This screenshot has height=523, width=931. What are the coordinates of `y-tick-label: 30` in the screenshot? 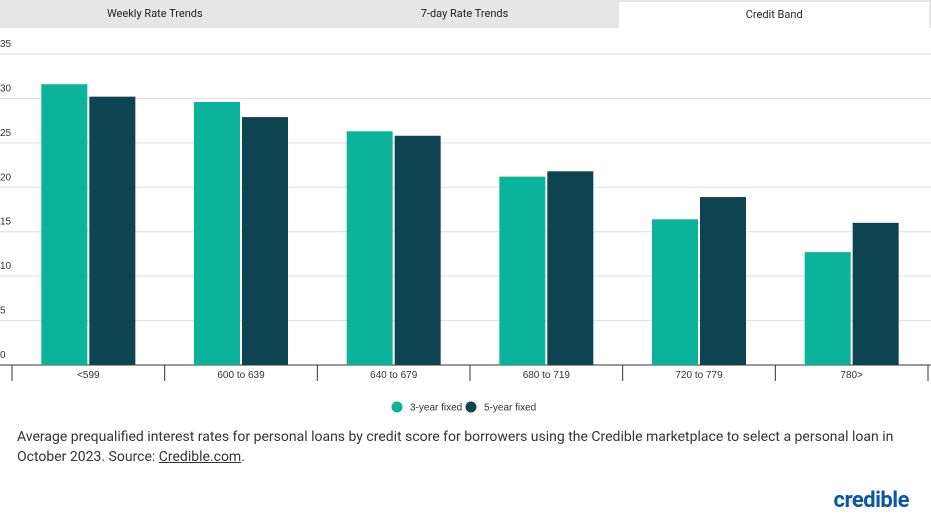 It's located at (6, 88).